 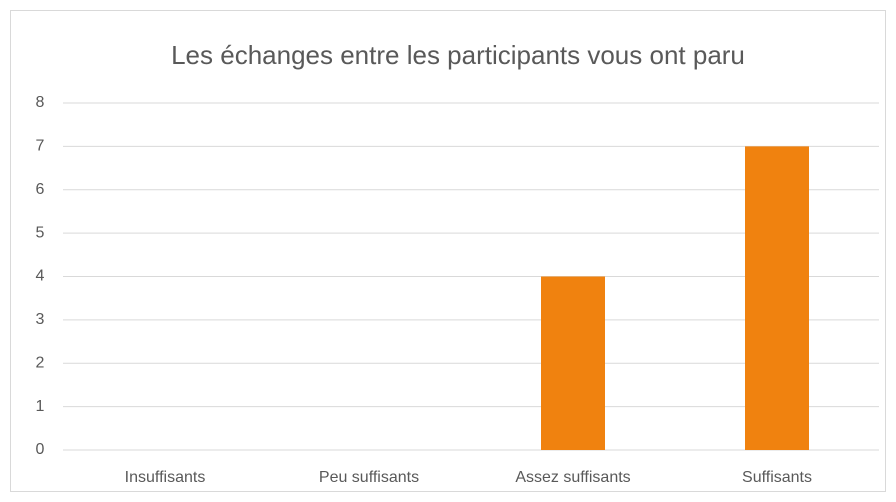 What do you see at coordinates (40, 189) in the screenshot?
I see `y-tick-label: 6` at bounding box center [40, 189].